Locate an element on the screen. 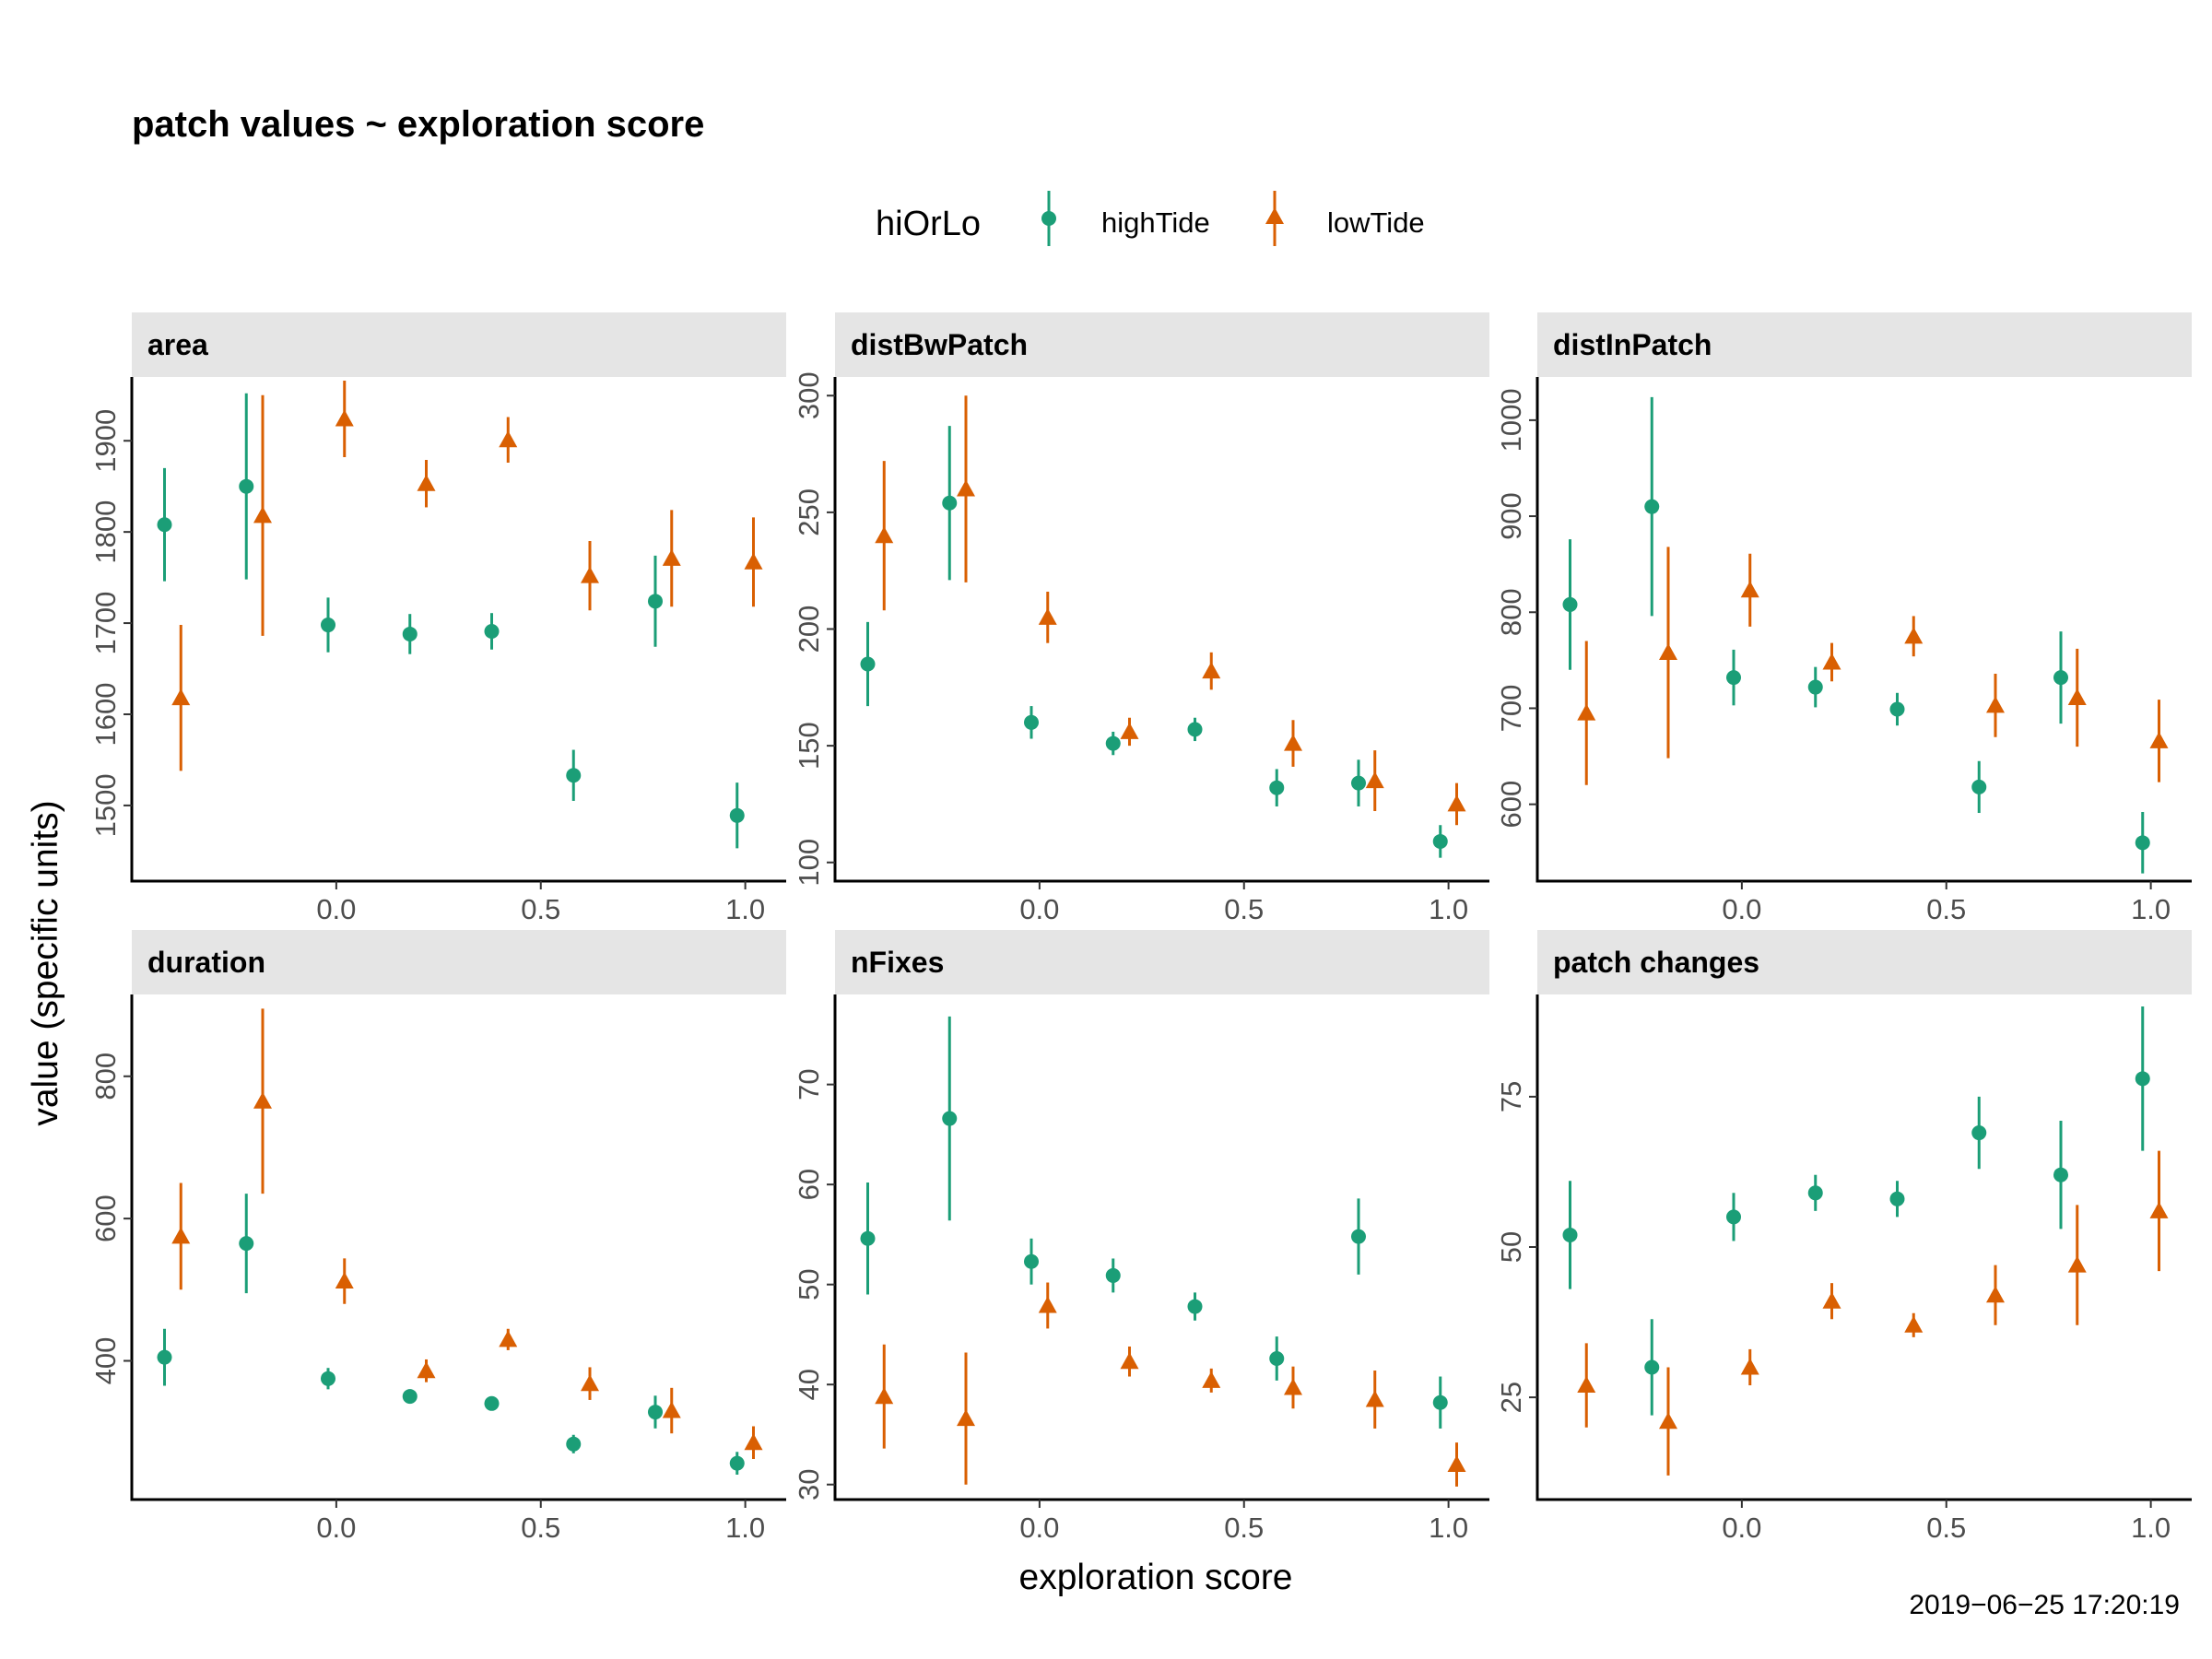 The height and width of the screenshot is (1659, 2212). y-tick-label: 400 is located at coordinates (105, 1361).